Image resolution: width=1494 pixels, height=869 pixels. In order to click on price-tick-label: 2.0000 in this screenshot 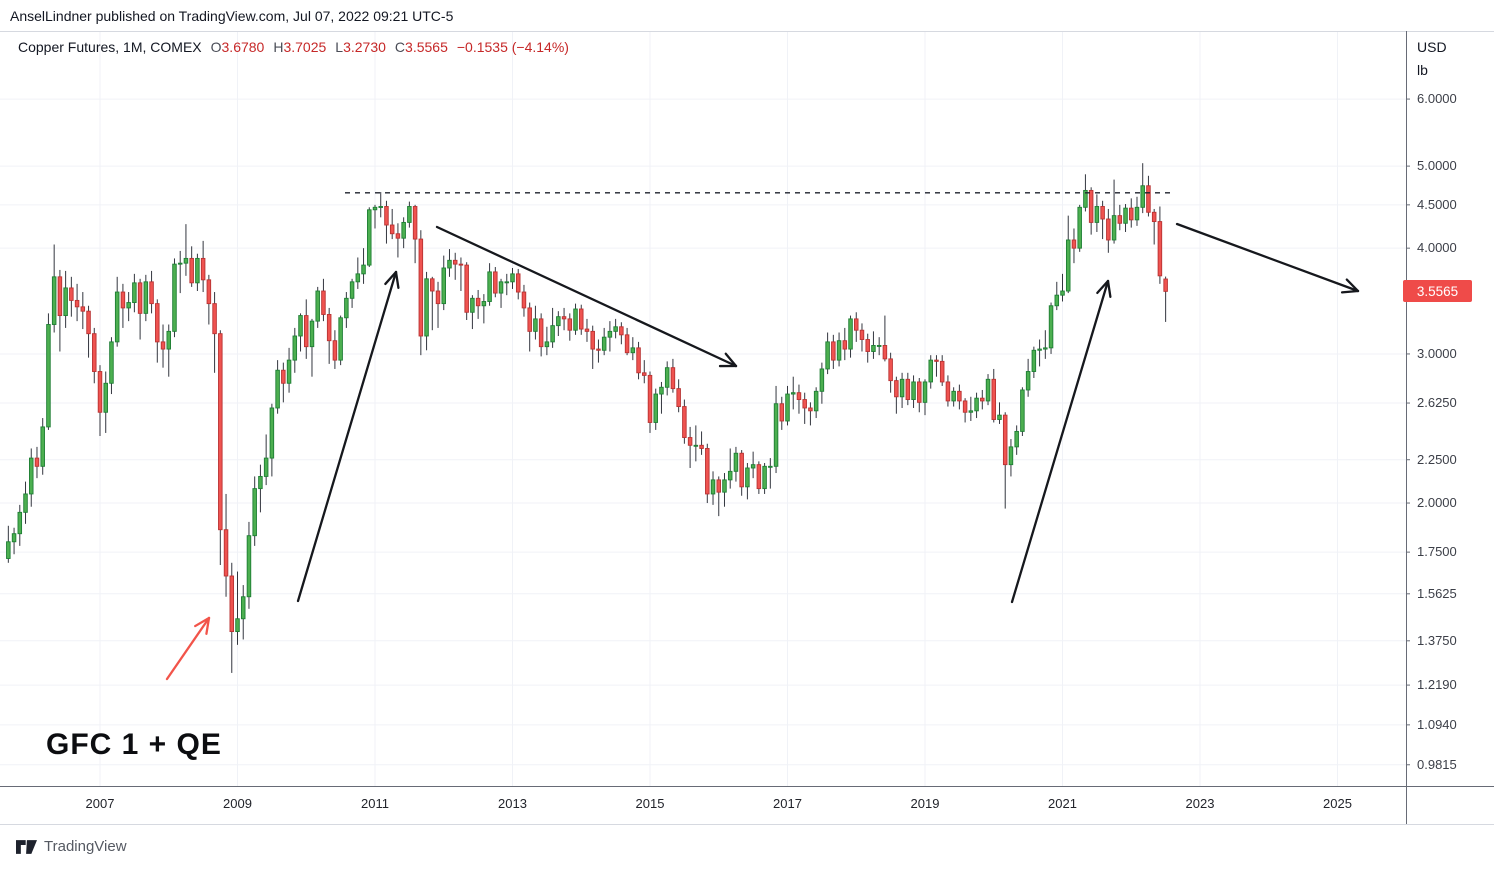, I will do `click(1437, 503)`.